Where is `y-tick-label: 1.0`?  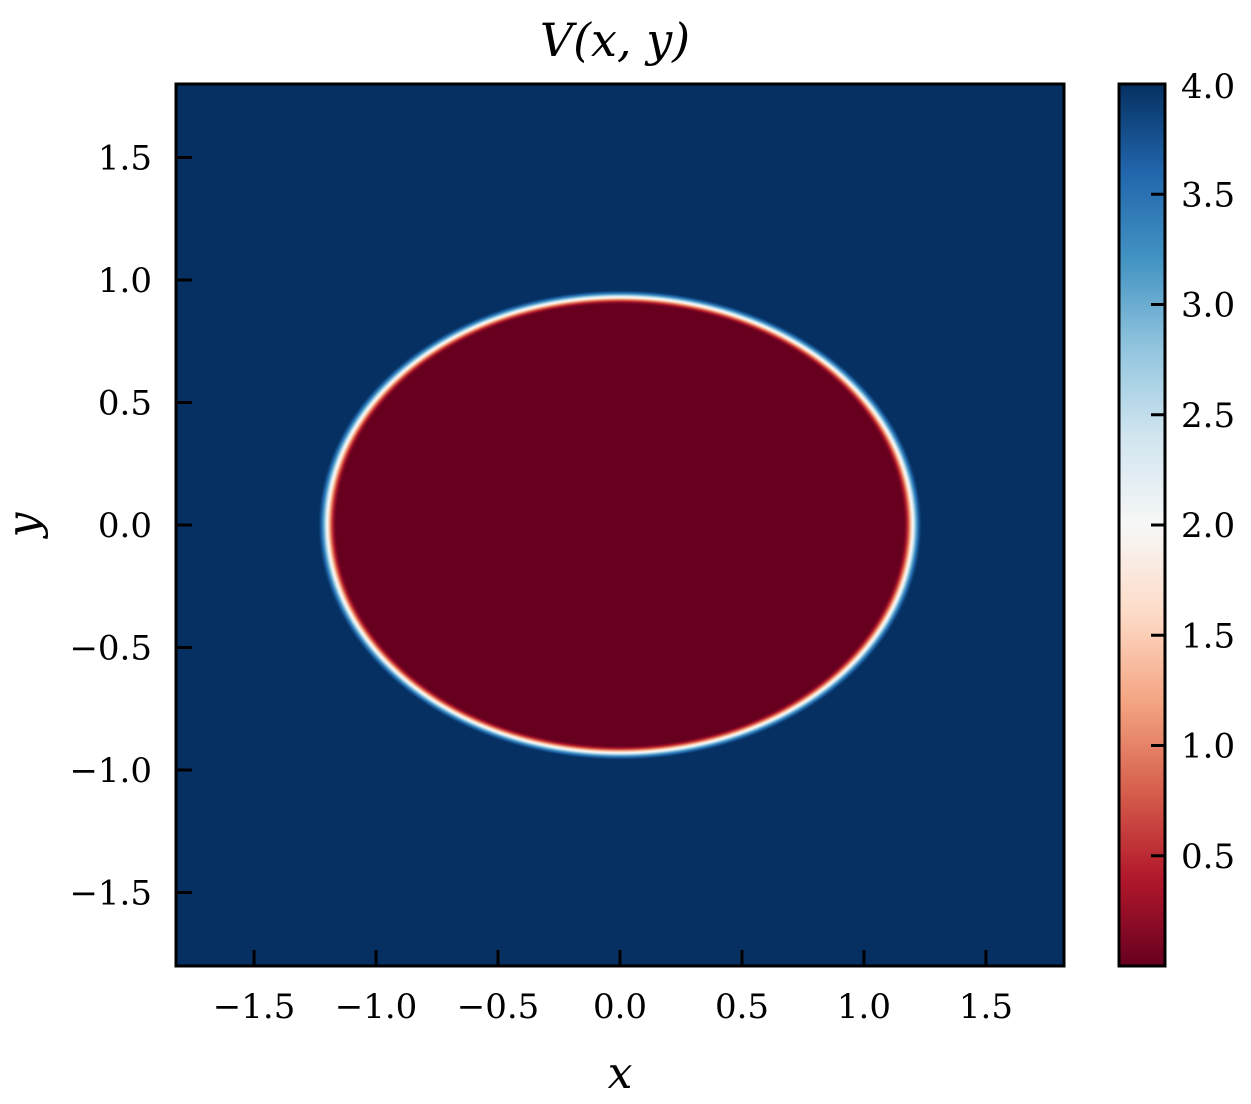
y-tick-label: 1.0 is located at coordinates (125, 281).